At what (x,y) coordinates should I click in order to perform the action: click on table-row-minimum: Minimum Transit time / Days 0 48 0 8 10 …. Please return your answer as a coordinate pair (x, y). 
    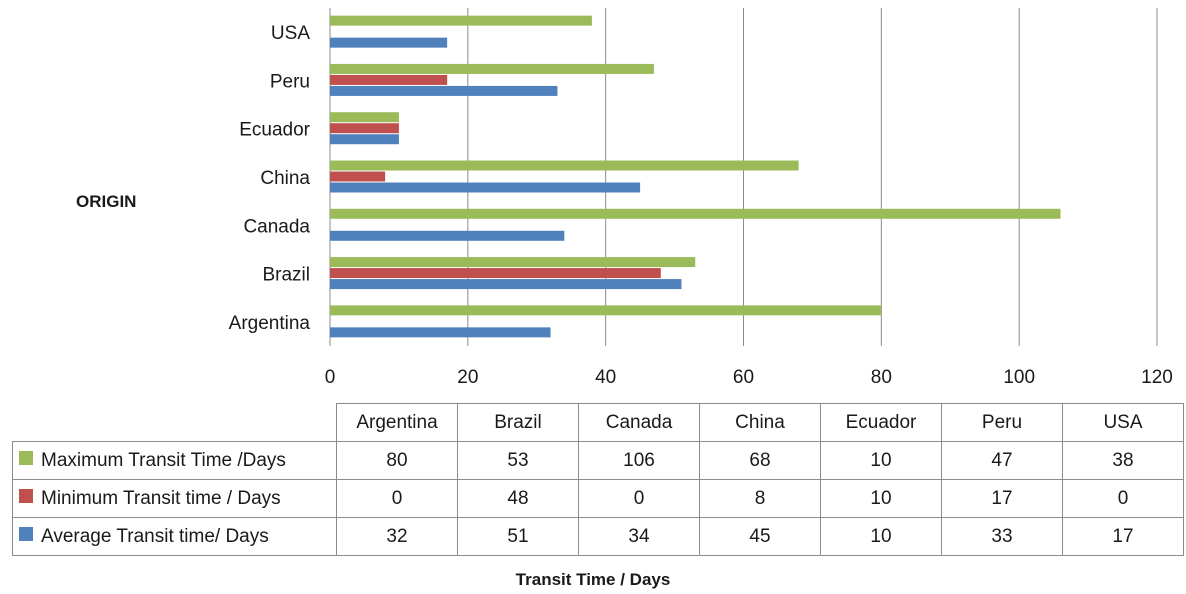
    Looking at the image, I should click on (598, 498).